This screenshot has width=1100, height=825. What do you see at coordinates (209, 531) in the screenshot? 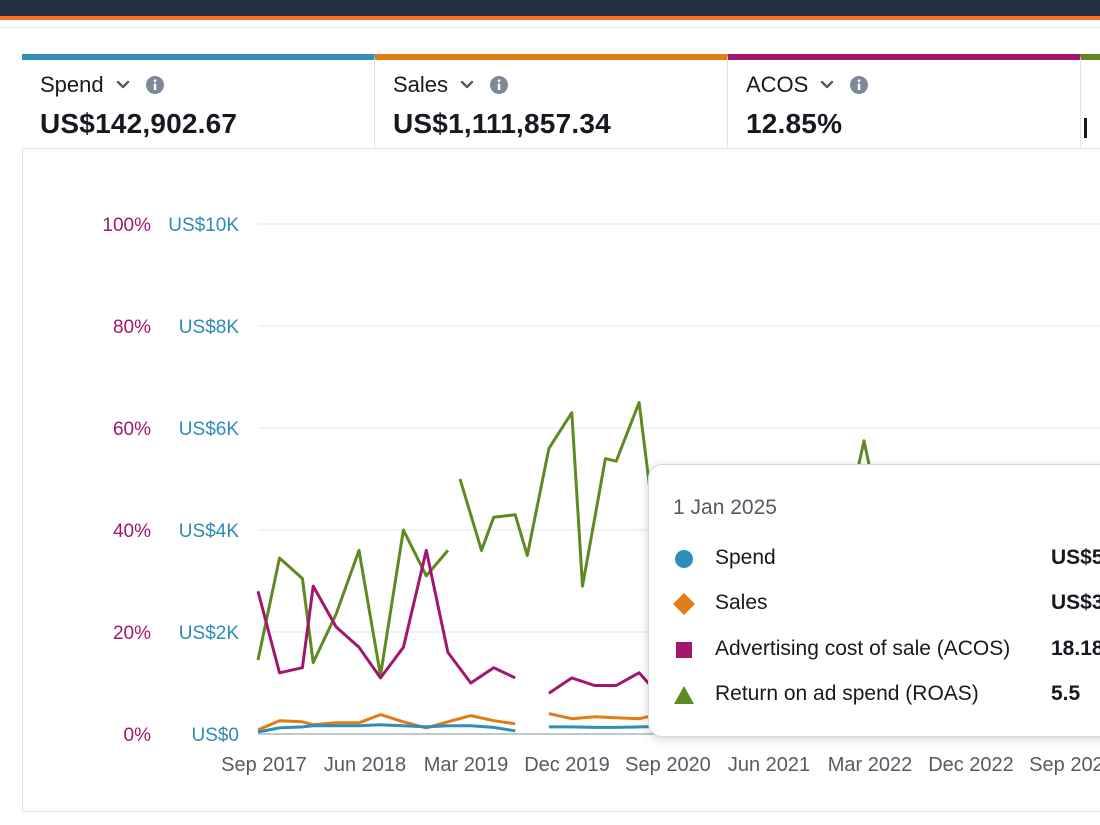
I see `y-tick-label-spend: US$4K` at bounding box center [209, 531].